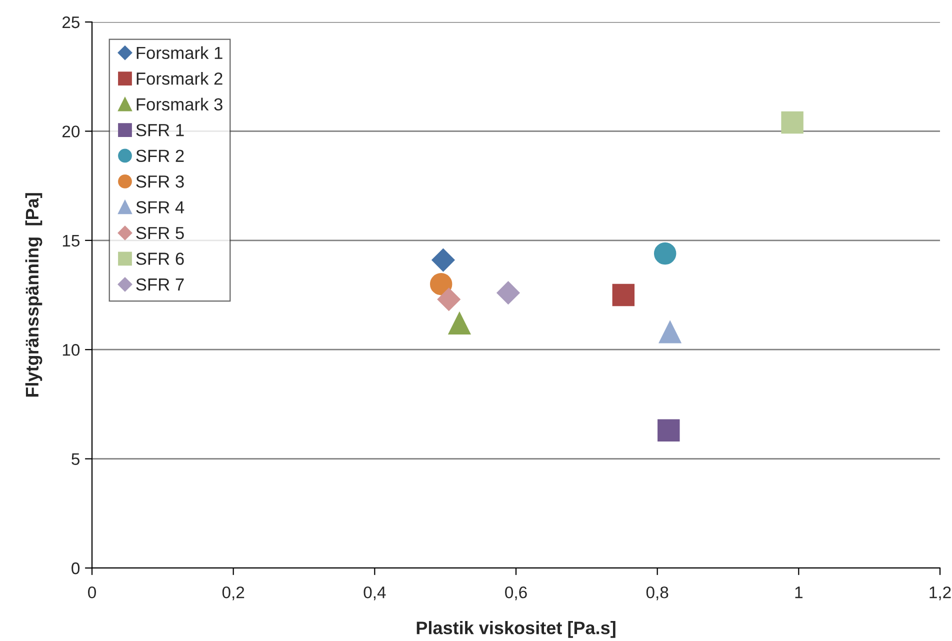  Describe the element at coordinates (798, 592) in the screenshot. I see `x-tick-label: 1` at that location.